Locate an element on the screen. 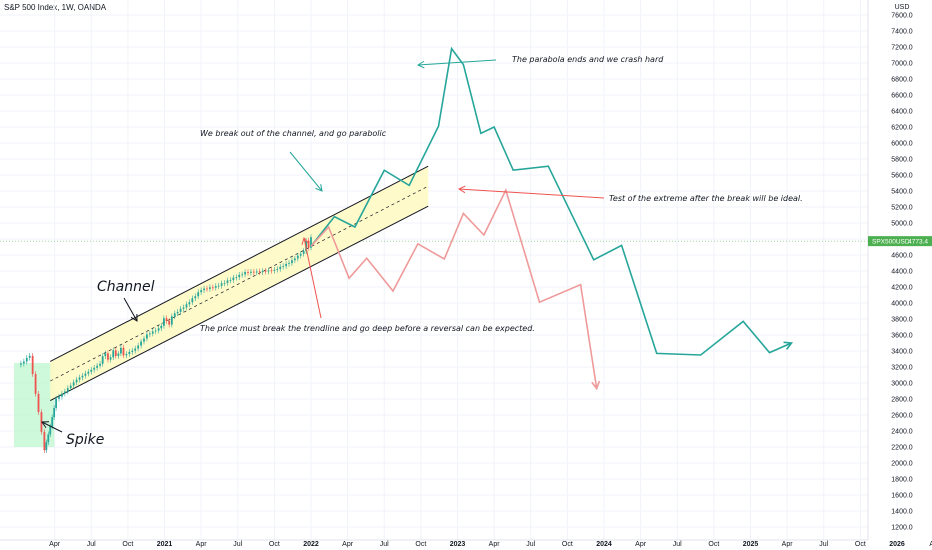  y-tick-label: 1200.0 is located at coordinates (902, 528).